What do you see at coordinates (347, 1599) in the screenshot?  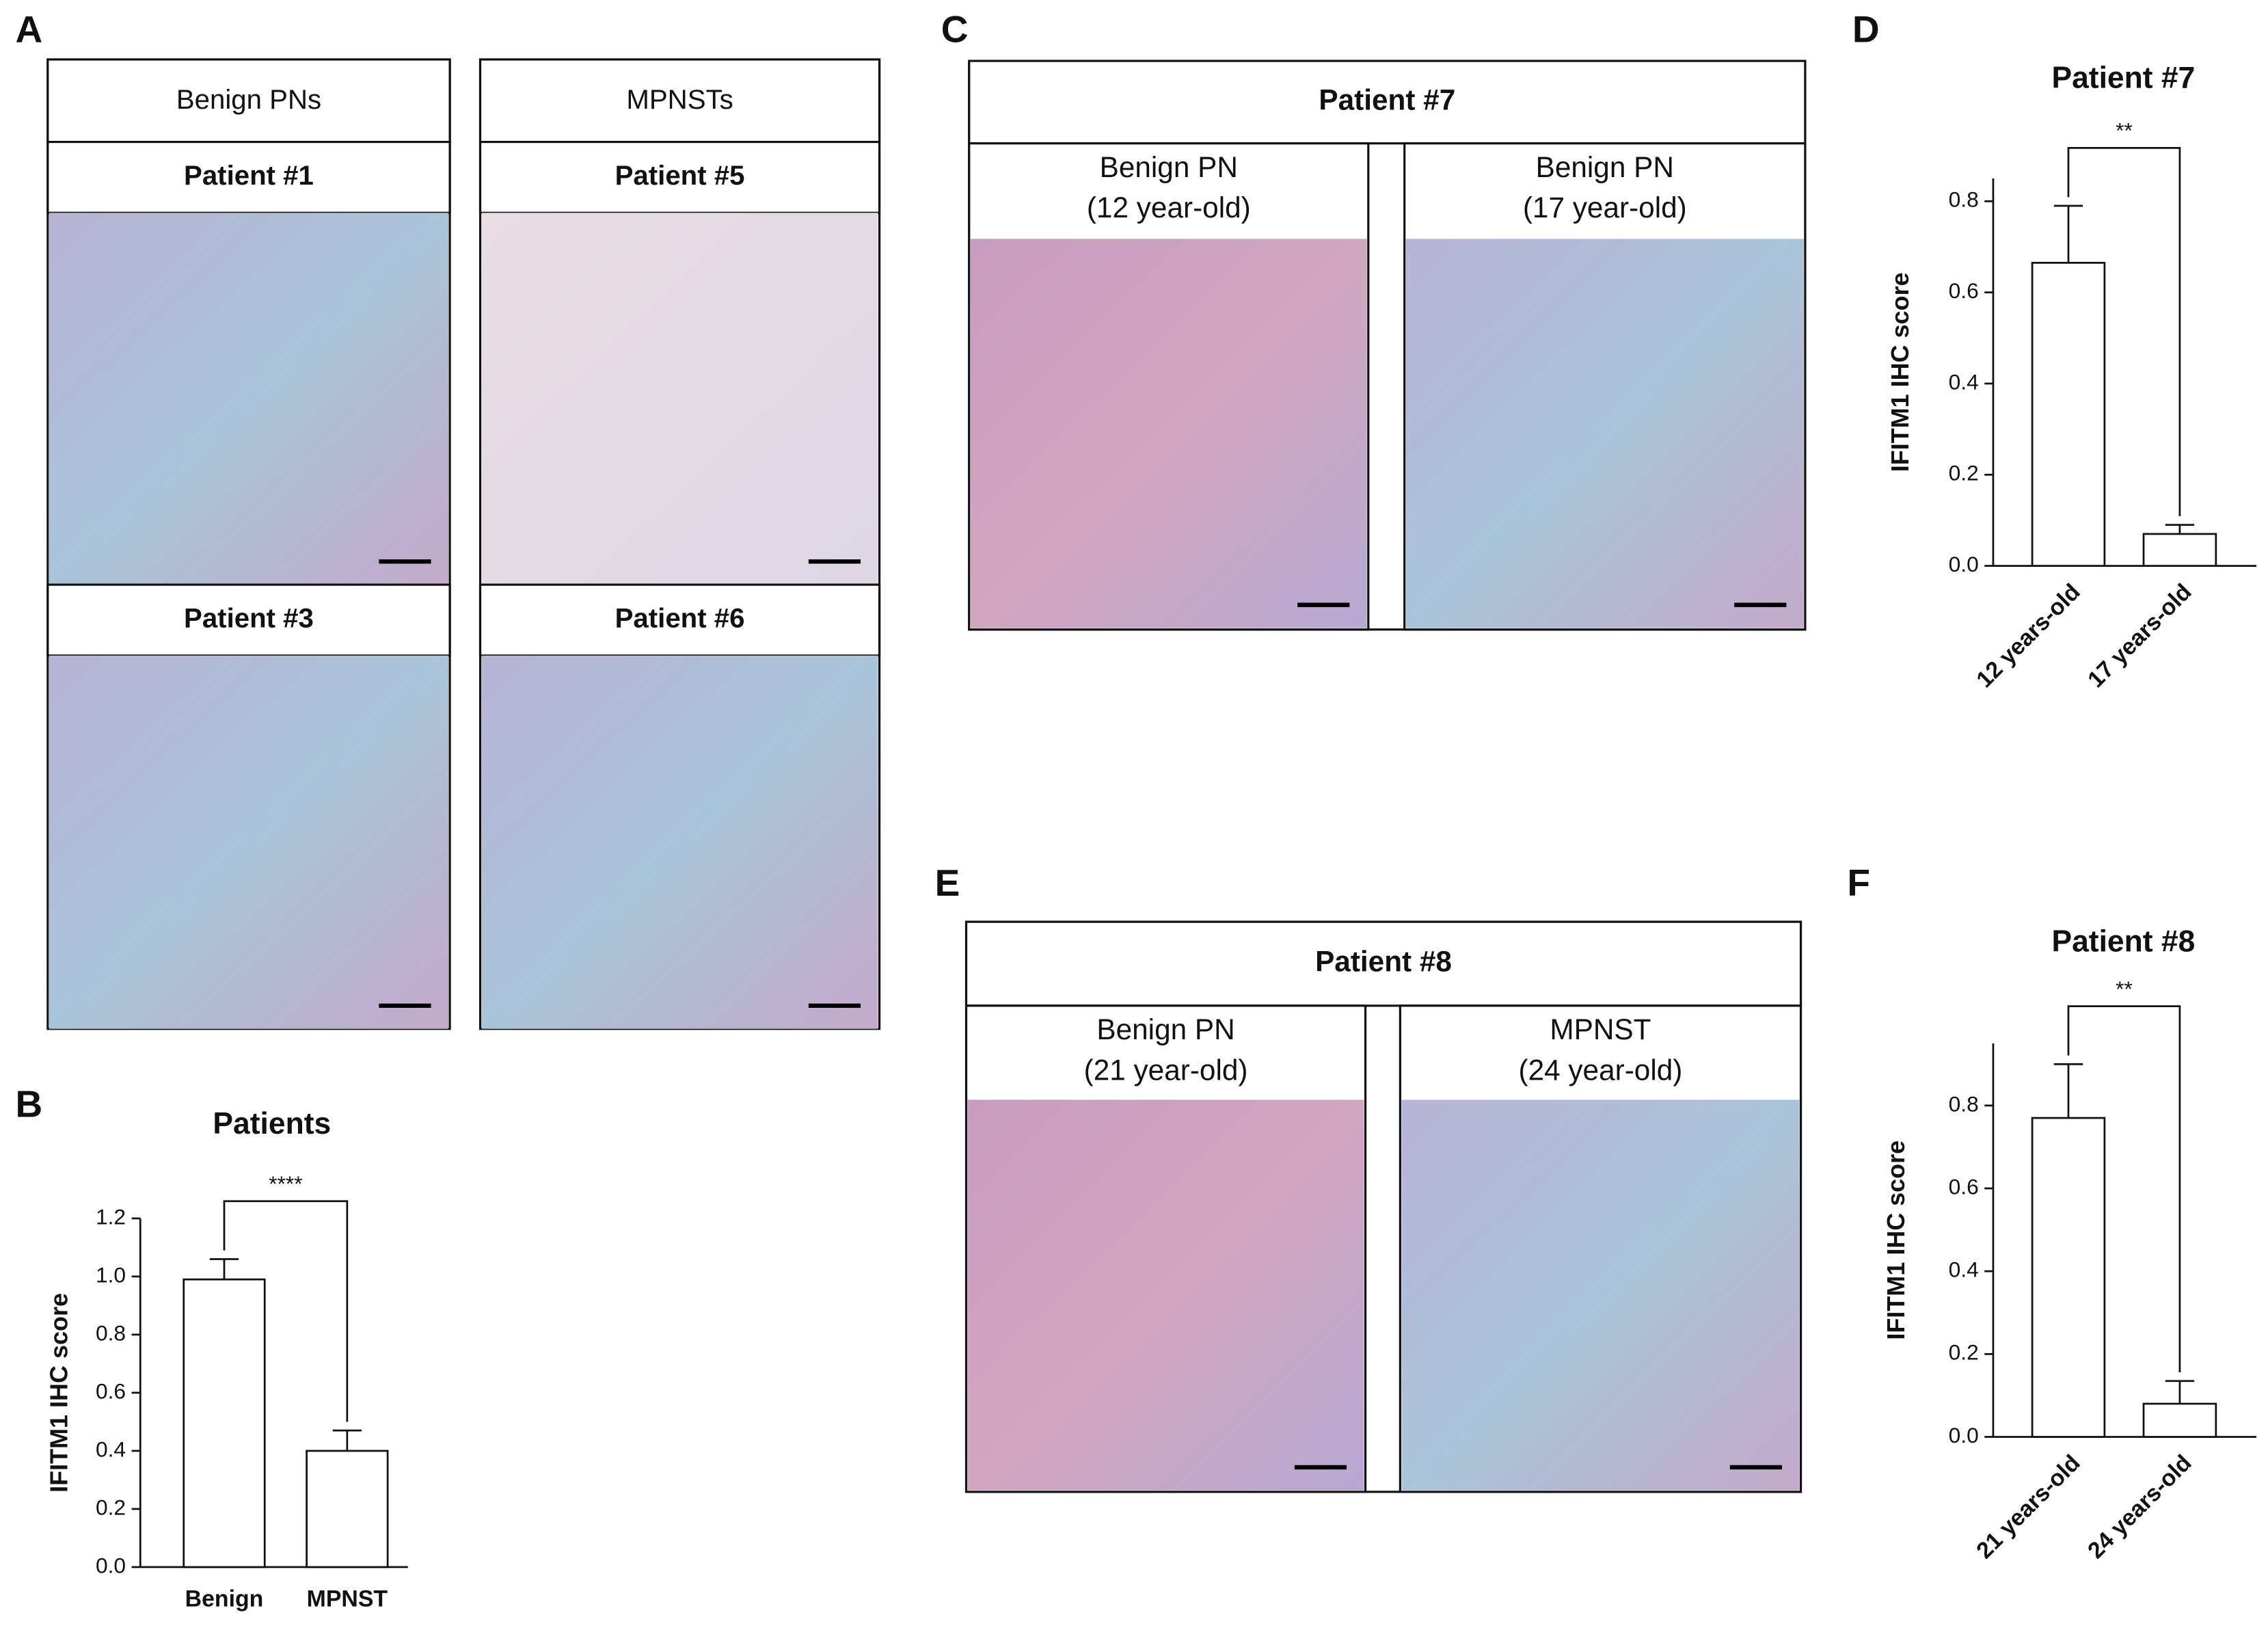 I see `x-tick-label: MPNST` at bounding box center [347, 1599].